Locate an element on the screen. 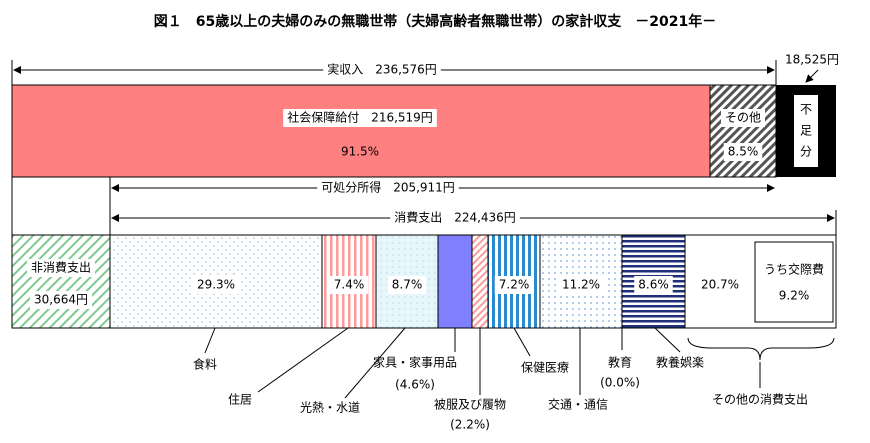 This screenshot has width=870, height=443. other-label: その他 is located at coordinates (743, 118).